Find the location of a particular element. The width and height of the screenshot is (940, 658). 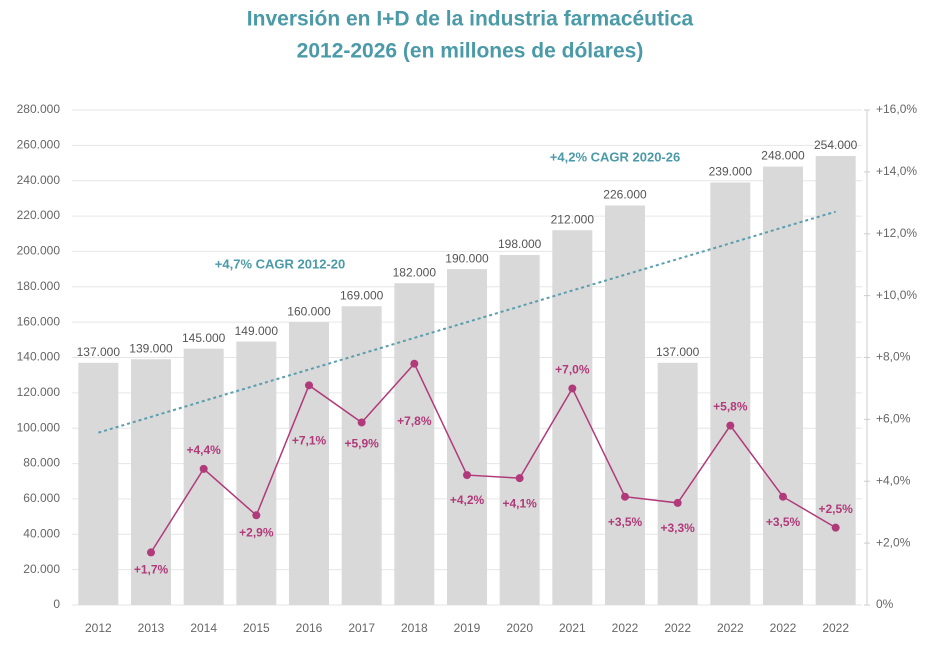

x-tick-label: 2020 is located at coordinates (519, 628).